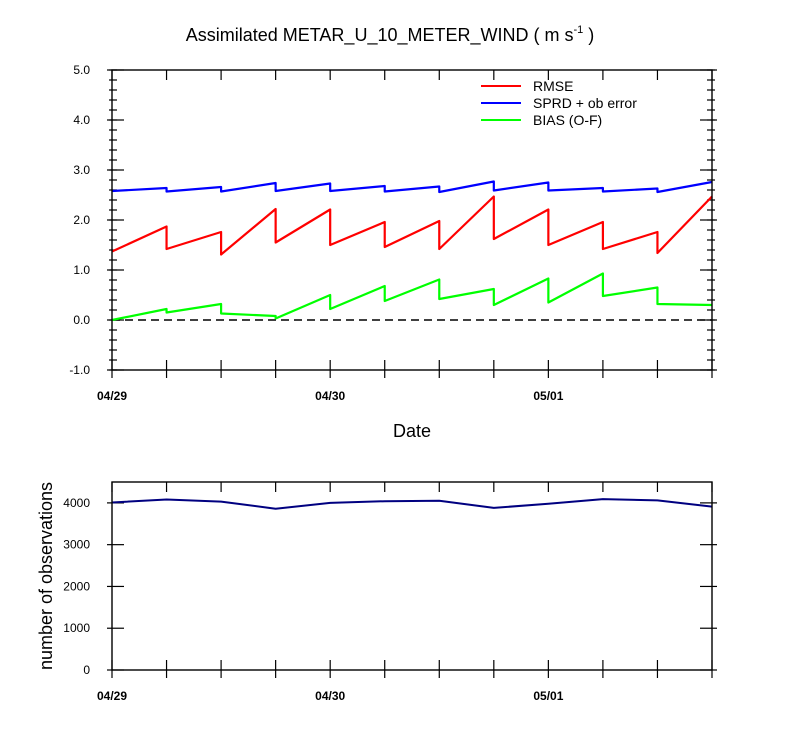 The height and width of the screenshot is (750, 800). Describe the element at coordinates (76, 586) in the screenshot. I see `y-tick-label: 2000` at that location.